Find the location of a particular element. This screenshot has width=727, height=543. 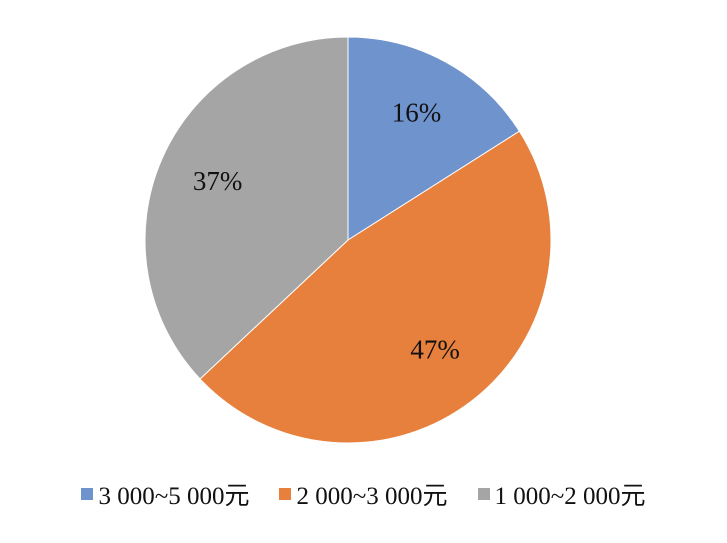

legend-label: 1 000~2 000元 is located at coordinates (570, 496).